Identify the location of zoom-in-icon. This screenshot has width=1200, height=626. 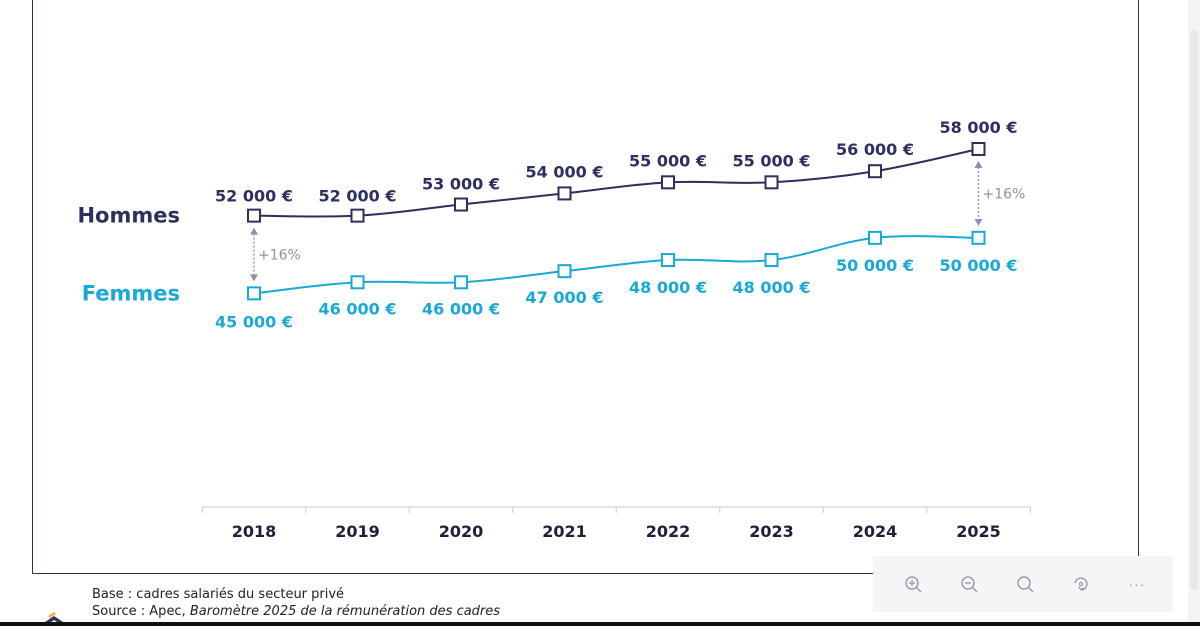
(913, 584).